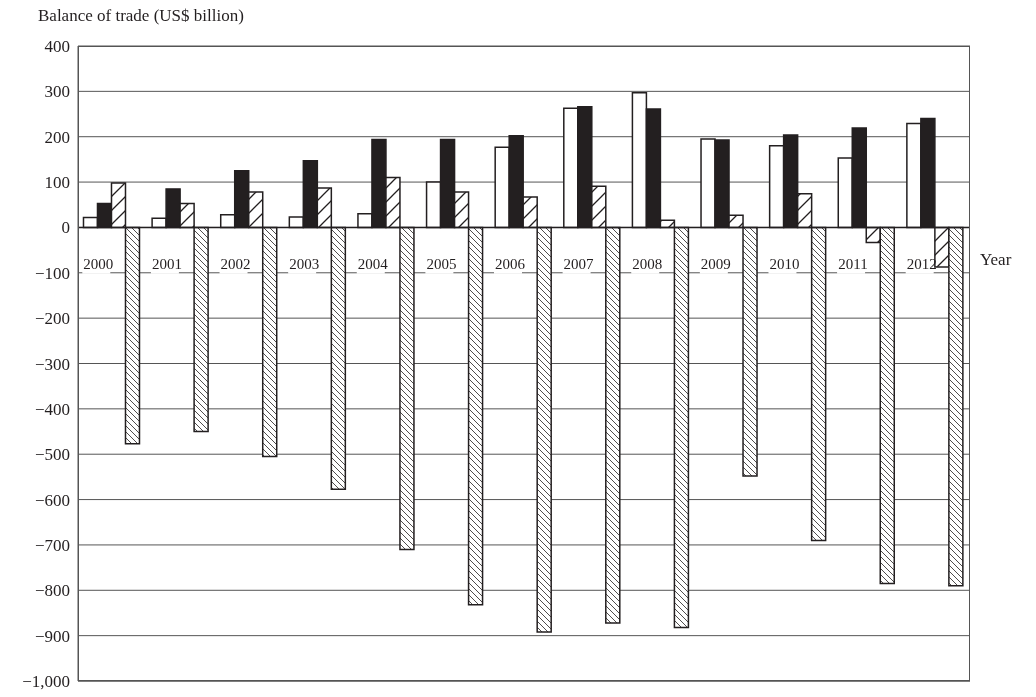 The width and height of the screenshot is (1036, 697). Describe the element at coordinates (52, 364) in the screenshot. I see `y-tick-label: −300` at that location.